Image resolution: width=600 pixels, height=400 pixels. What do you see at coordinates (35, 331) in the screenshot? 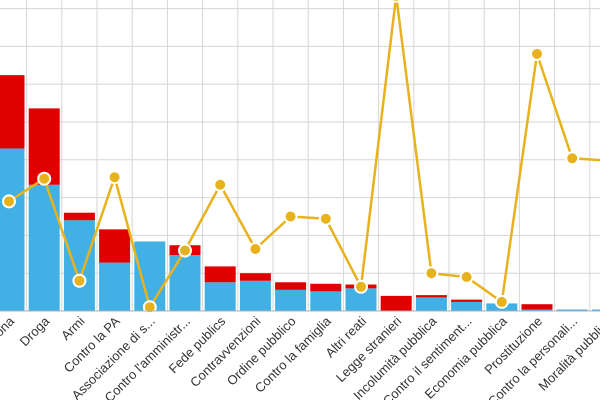
I see `x-tick-label: Droga` at bounding box center [35, 331].